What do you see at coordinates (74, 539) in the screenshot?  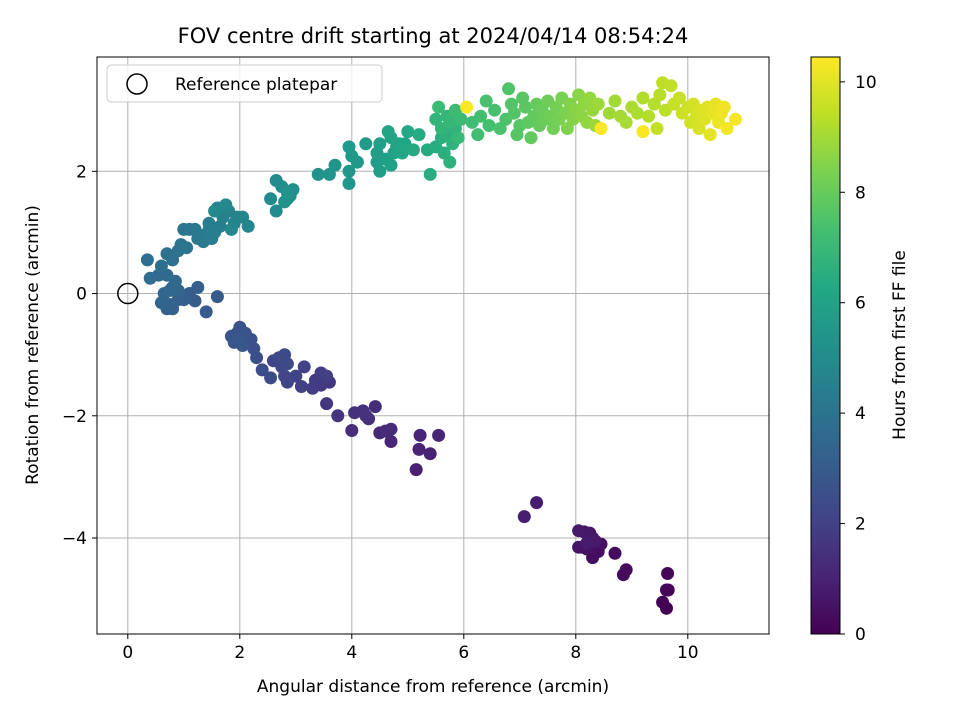 I see `y-tick-label: −4` at bounding box center [74, 539].